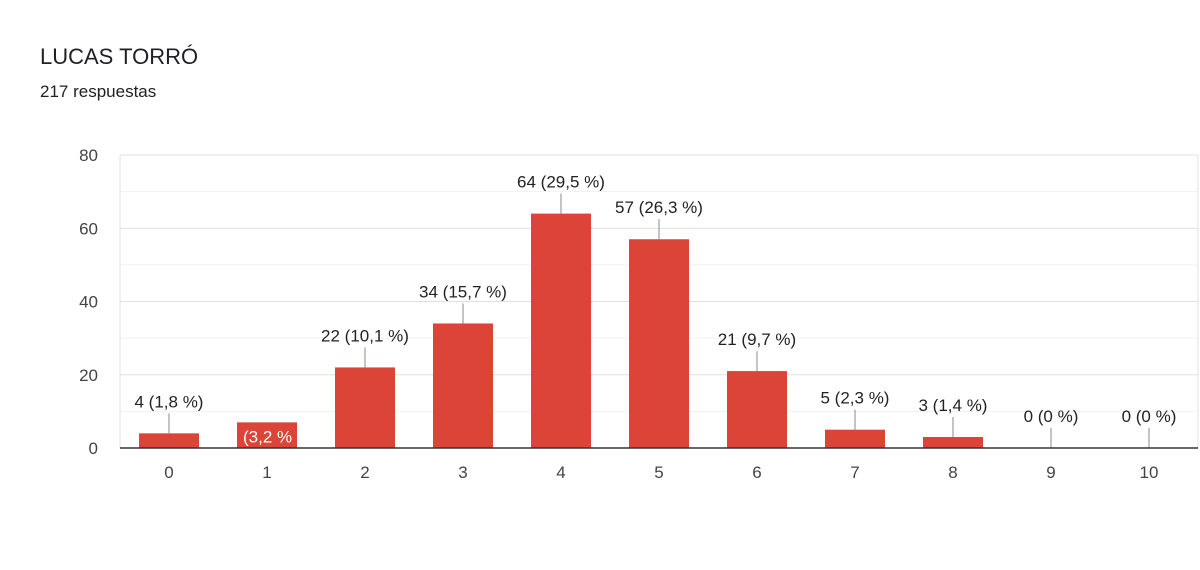 The height and width of the screenshot is (570, 1200). What do you see at coordinates (658, 472) in the screenshot?
I see `x-tick-label: 5` at bounding box center [658, 472].